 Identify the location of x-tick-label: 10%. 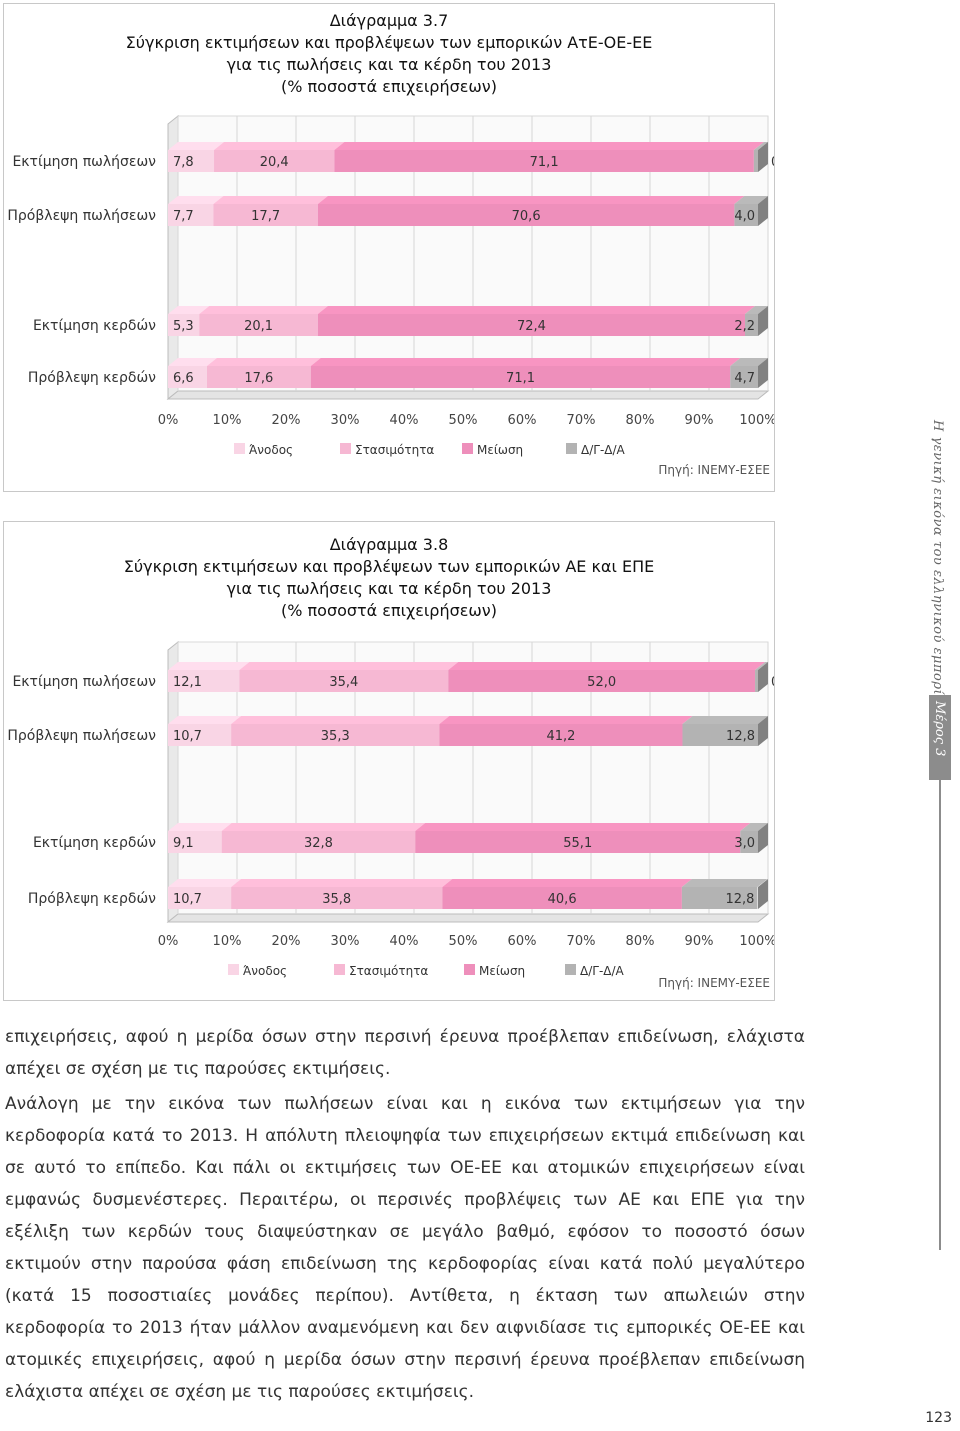
(227, 941).